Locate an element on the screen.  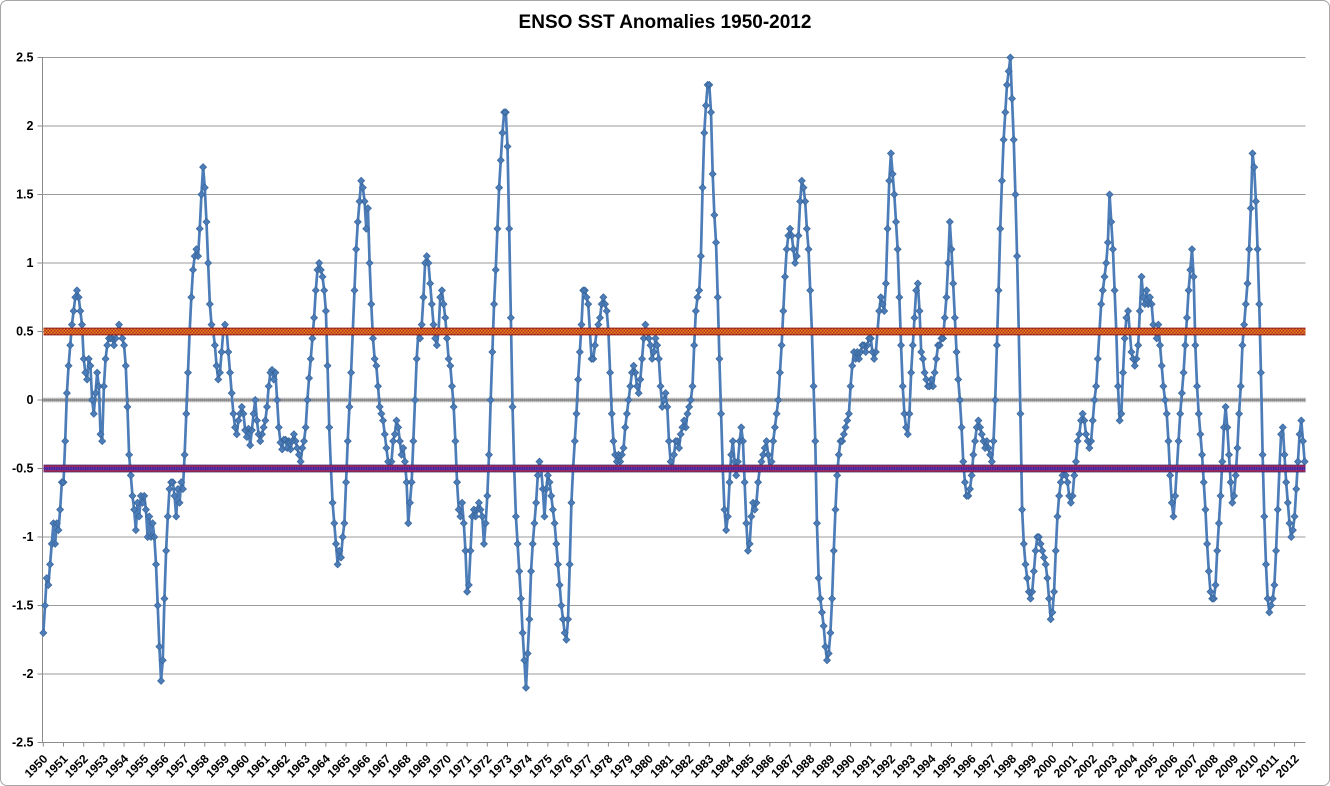
la-nina-threshold-line is located at coordinates (674, 468).